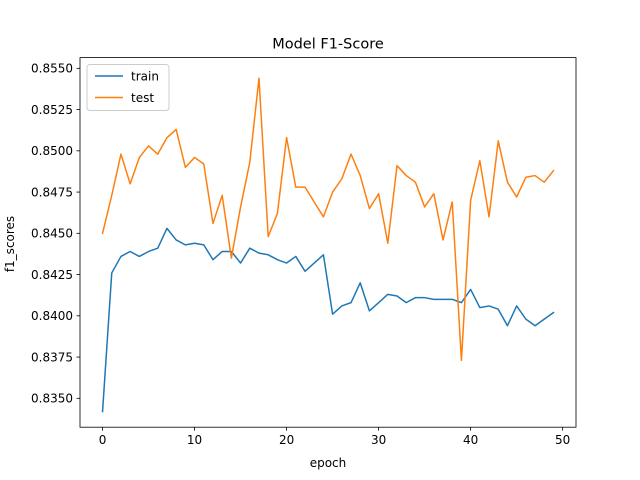 Image resolution: width=640 pixels, height=480 pixels. I want to click on x-tick-label: 10, so click(194, 440).